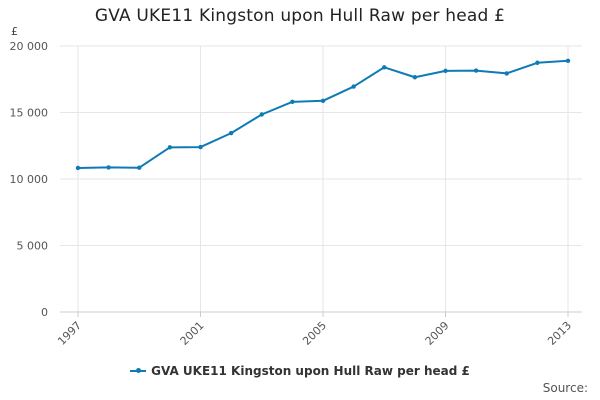 The height and width of the screenshot is (400, 600). I want to click on y-tick-label: 0, so click(44, 312).